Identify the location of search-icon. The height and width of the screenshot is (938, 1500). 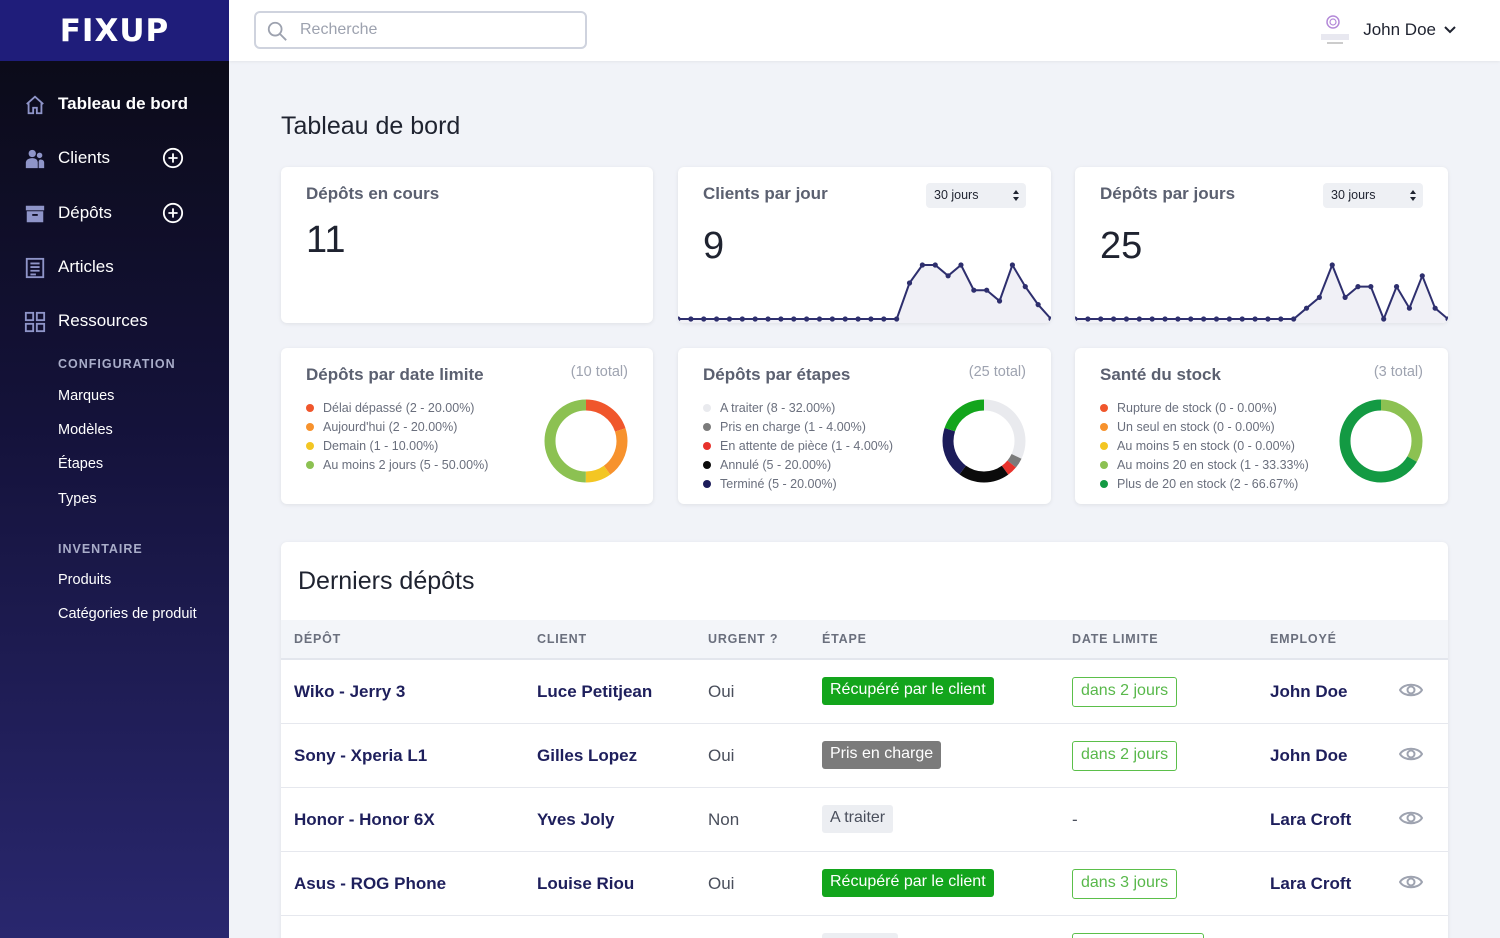
(277, 31).